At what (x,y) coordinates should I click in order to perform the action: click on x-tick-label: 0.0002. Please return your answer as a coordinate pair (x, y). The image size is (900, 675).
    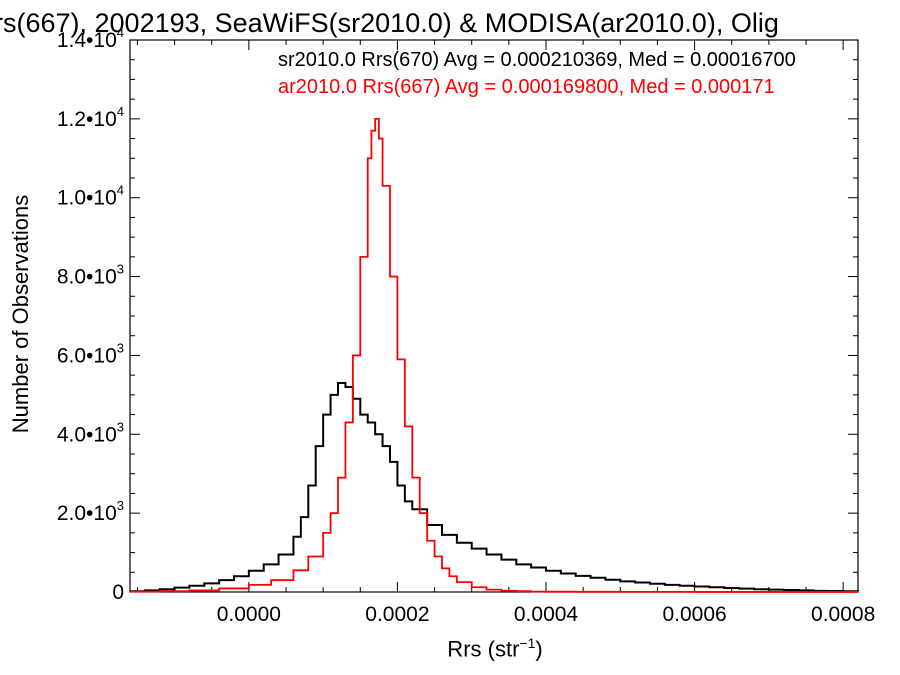
    Looking at the image, I should click on (397, 614).